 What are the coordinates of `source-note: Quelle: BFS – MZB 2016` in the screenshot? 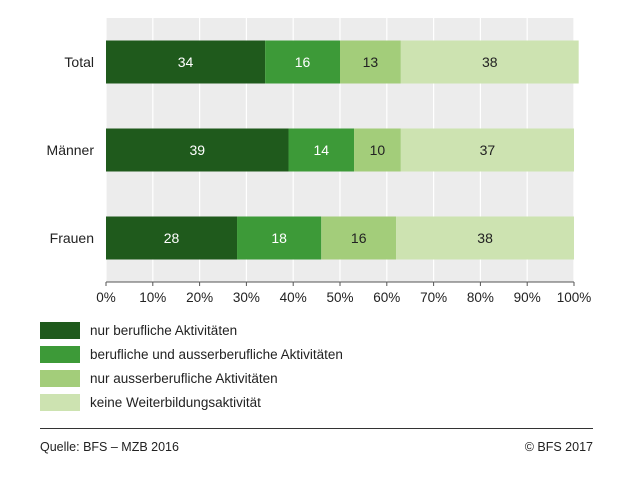 It's located at (109, 447).